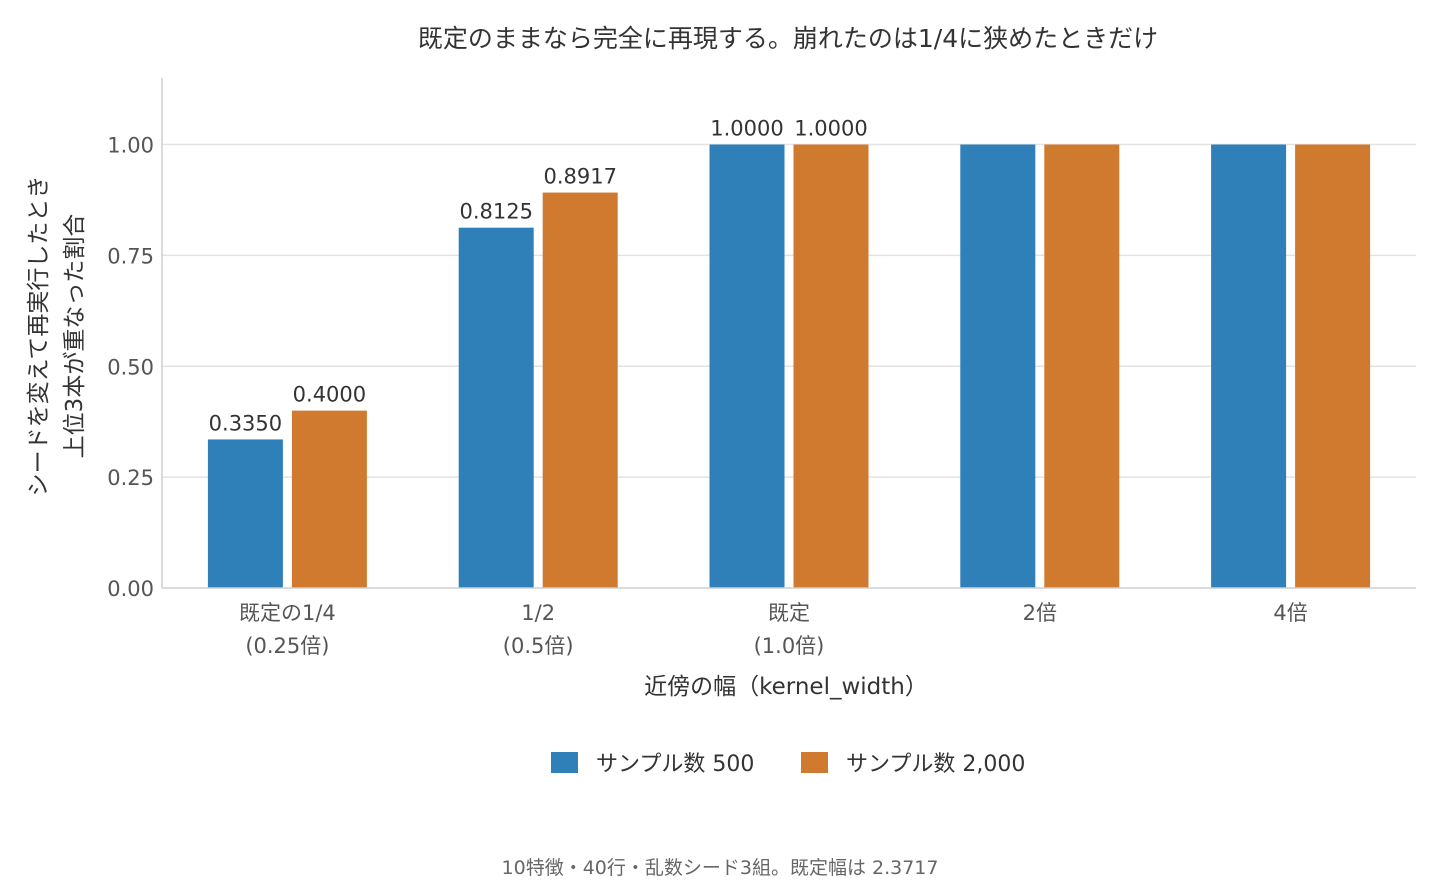 This screenshot has height=880, width=1440. Describe the element at coordinates (538, 646) in the screenshot. I see `x-tick-label: (0.5倍)` at that location.